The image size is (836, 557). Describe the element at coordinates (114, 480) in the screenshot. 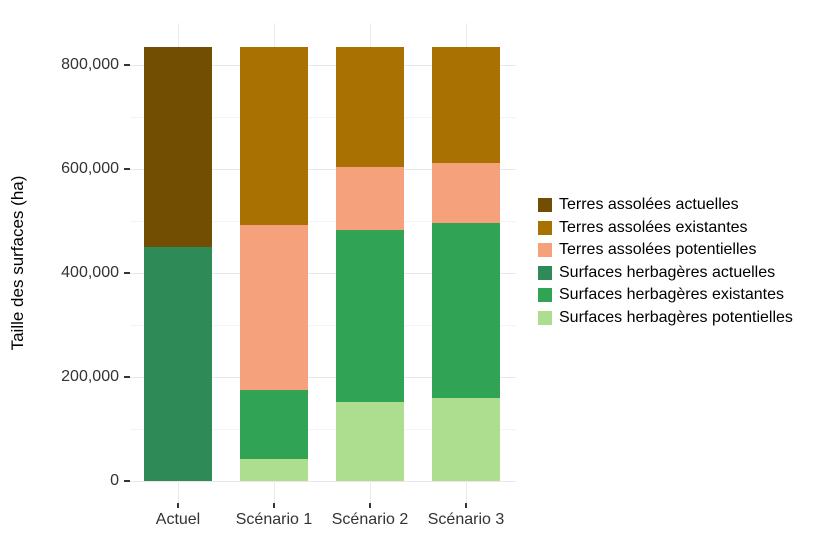

I see `y-tick-label: 0` at that location.